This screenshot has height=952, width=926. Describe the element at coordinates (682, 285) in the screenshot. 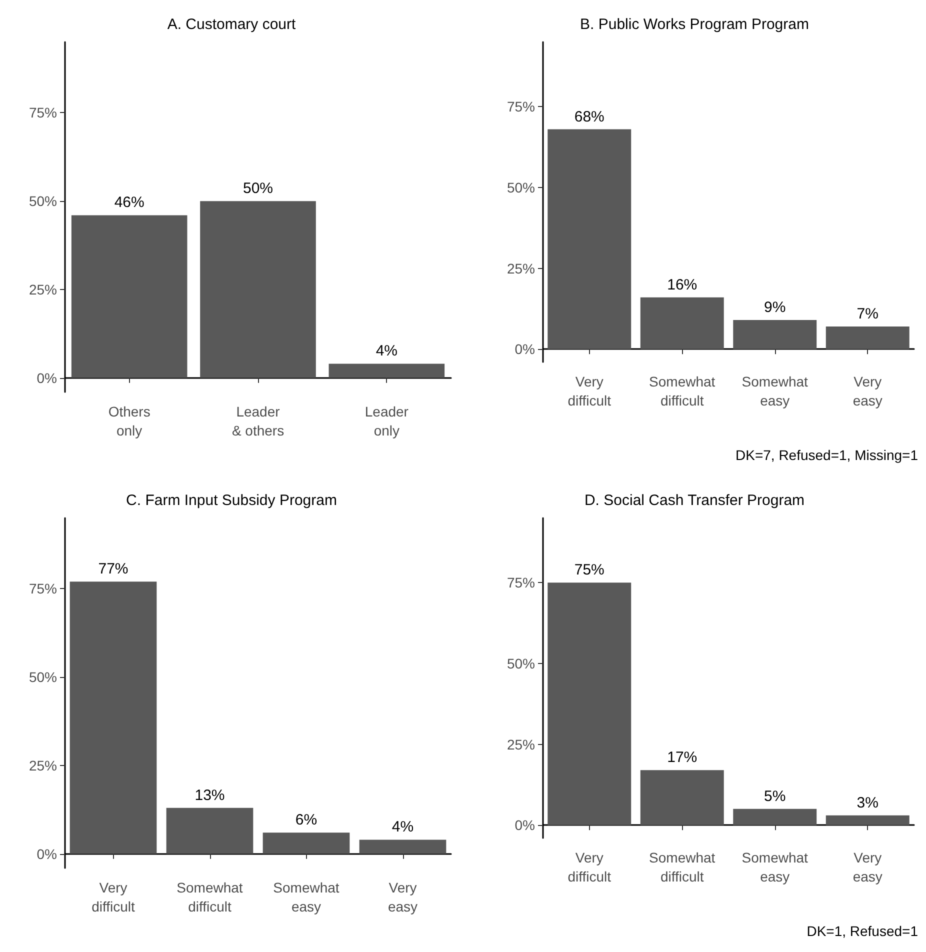

I see `data-label: 16%` at that location.